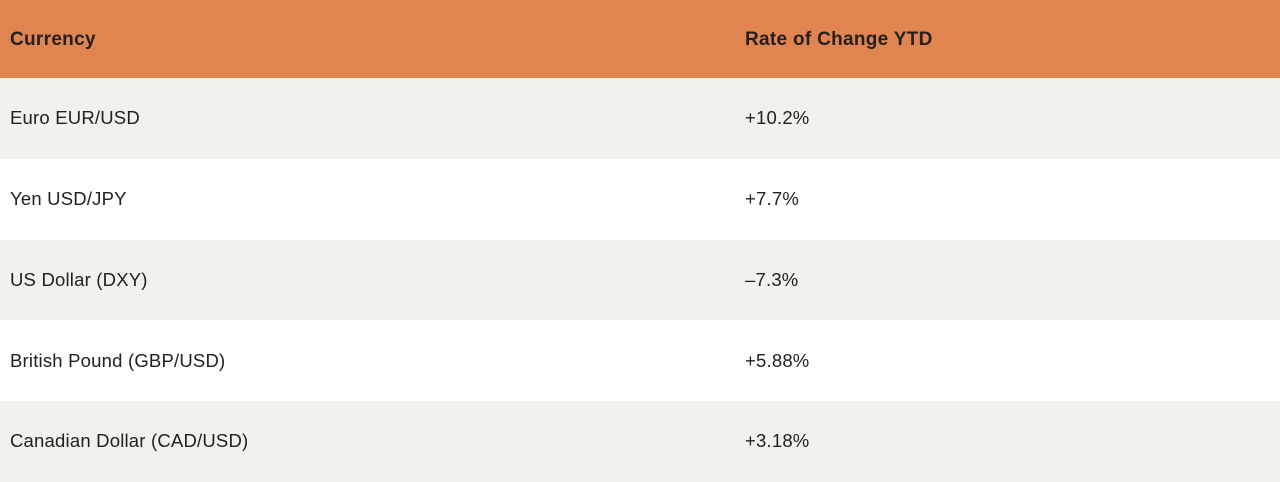 Image resolution: width=1280 pixels, height=482 pixels. I want to click on rate-cell: +3.18%, so click(777, 441).